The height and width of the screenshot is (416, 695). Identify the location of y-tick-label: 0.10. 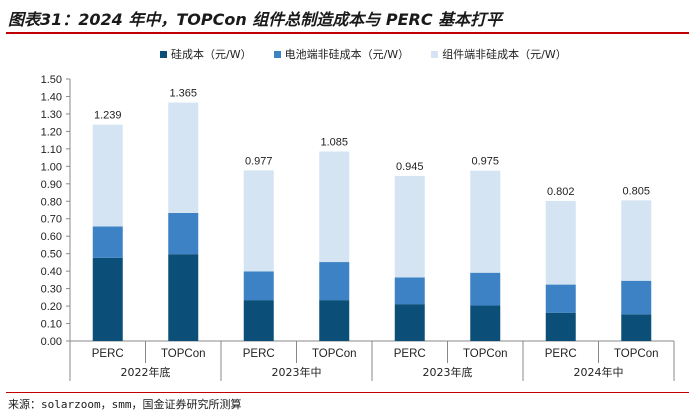
(51, 325).